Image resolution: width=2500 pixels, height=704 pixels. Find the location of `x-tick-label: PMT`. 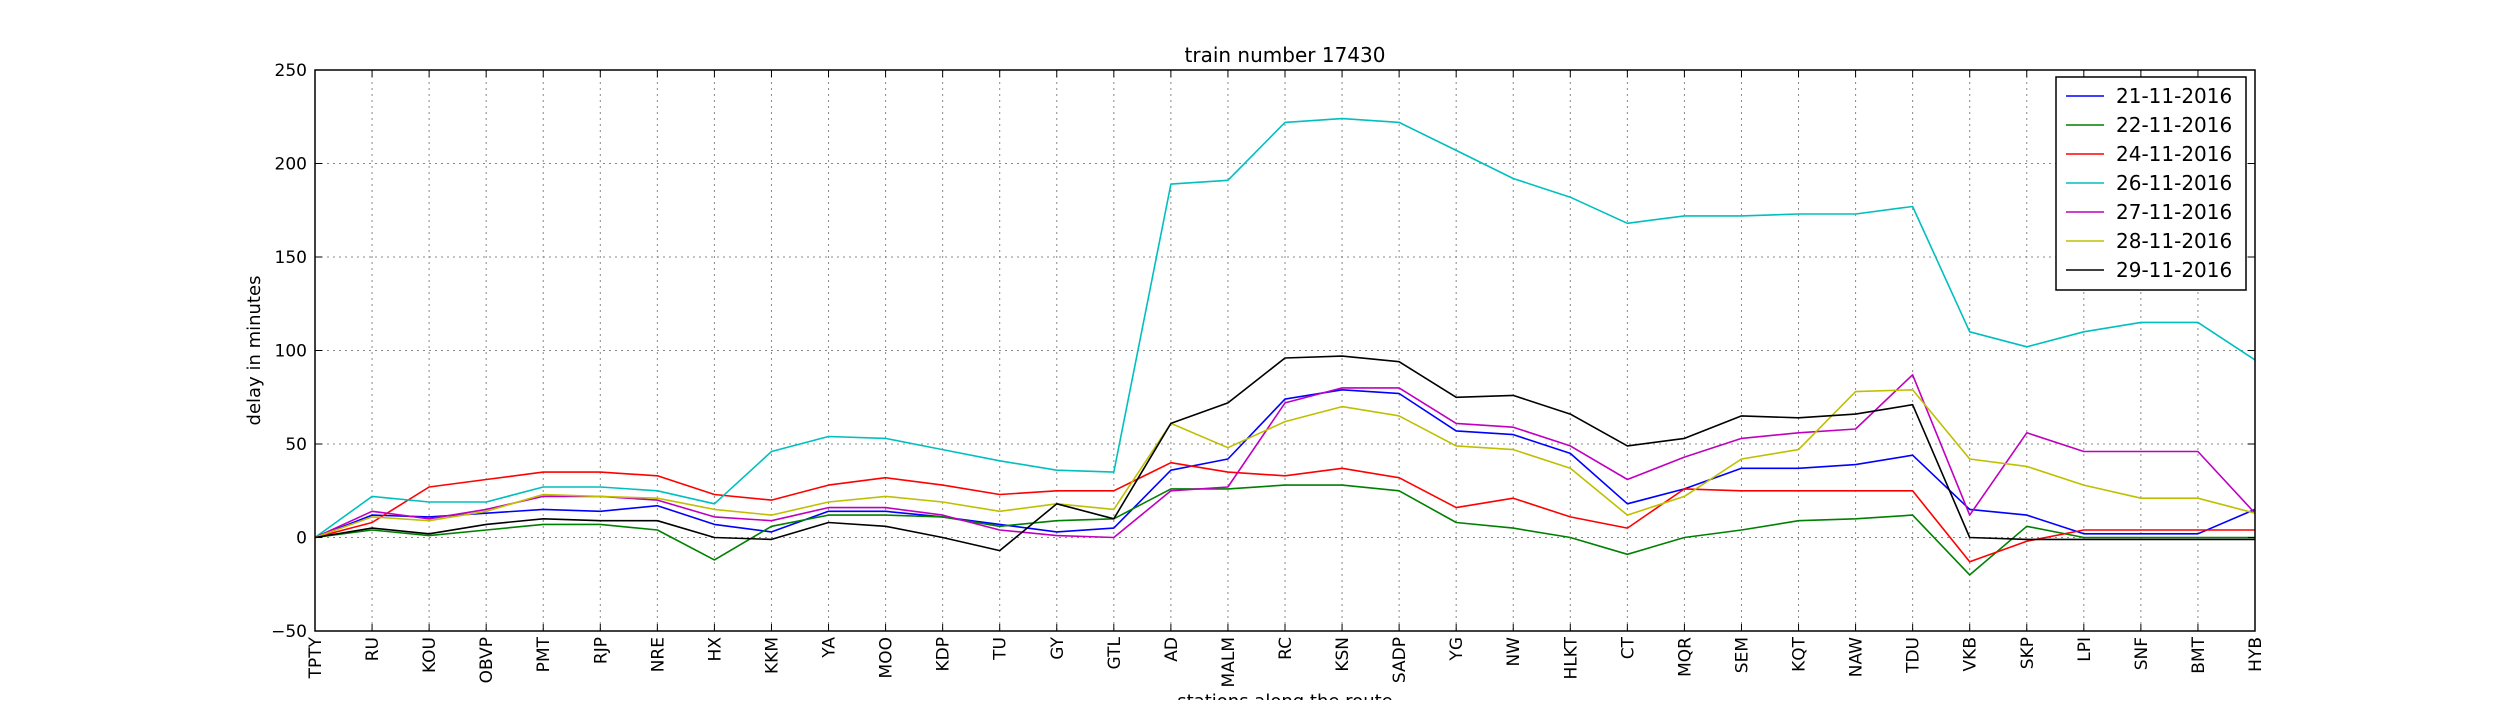

x-tick-label: PMT is located at coordinates (544, 654).